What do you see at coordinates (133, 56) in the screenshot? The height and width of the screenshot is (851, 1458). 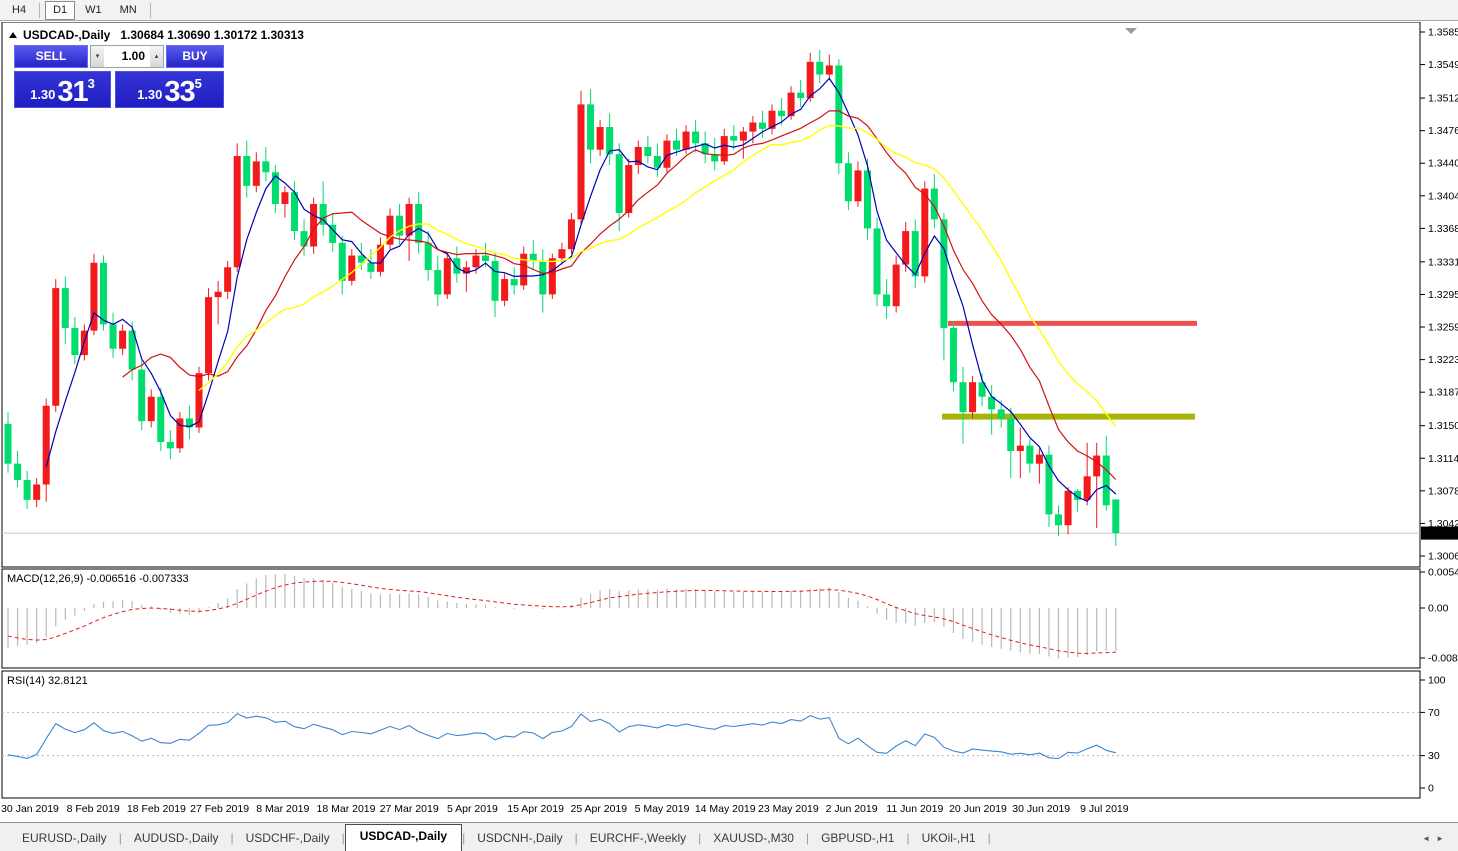 I see `volume-input: 1.00` at bounding box center [133, 56].